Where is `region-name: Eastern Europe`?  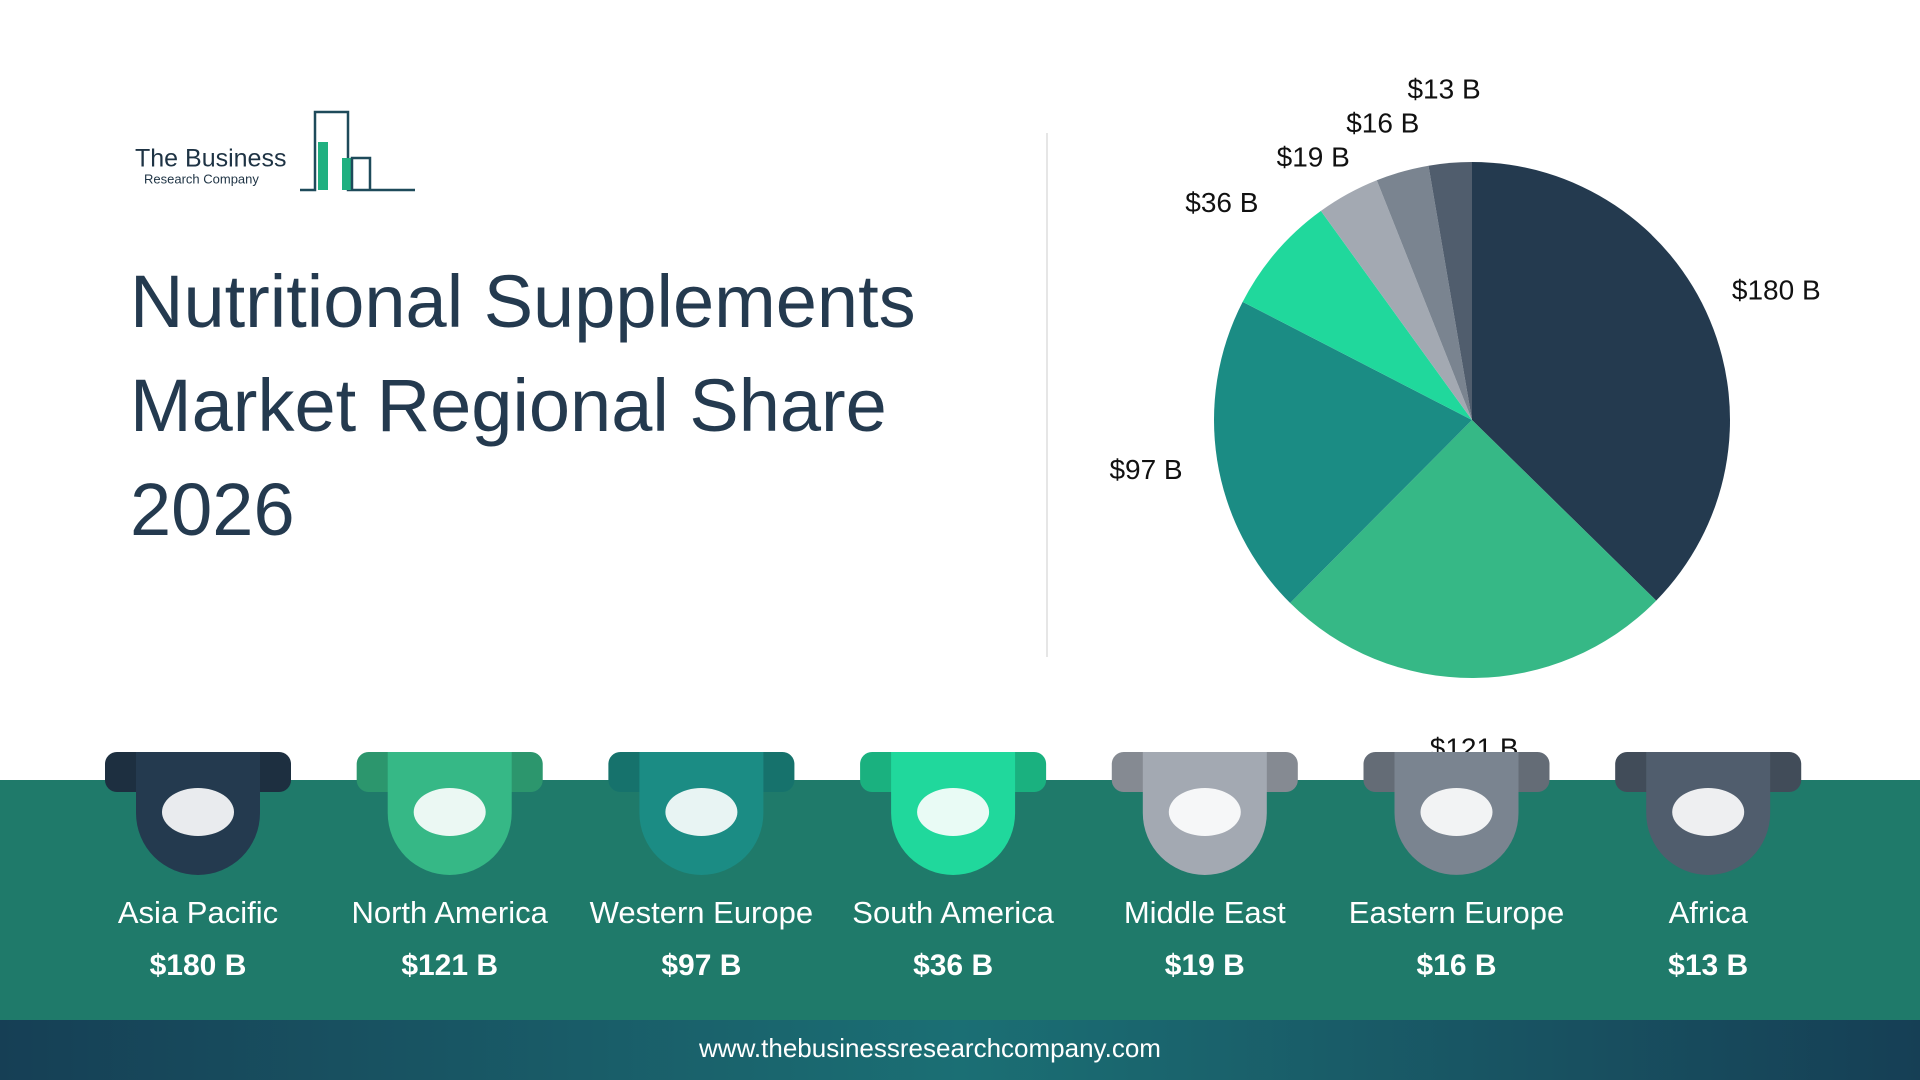 region-name: Eastern Europe is located at coordinates (1456, 912).